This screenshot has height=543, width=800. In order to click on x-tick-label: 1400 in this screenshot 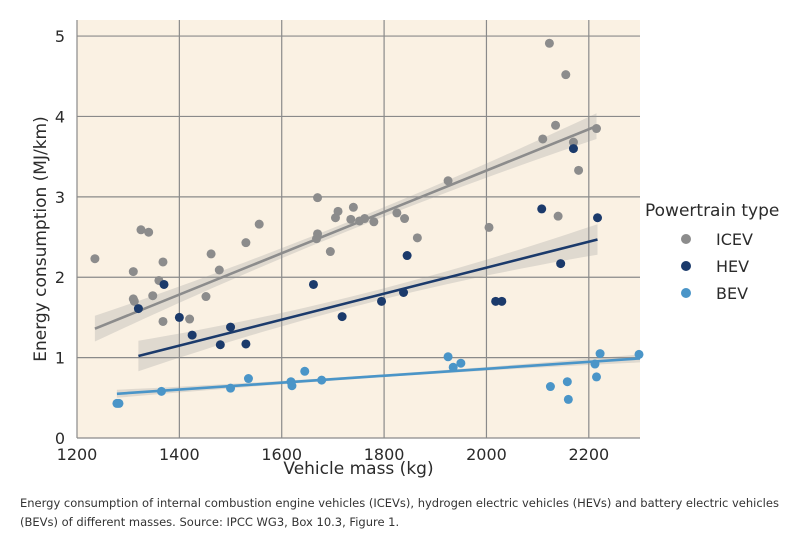, I will do `click(179, 454)`.